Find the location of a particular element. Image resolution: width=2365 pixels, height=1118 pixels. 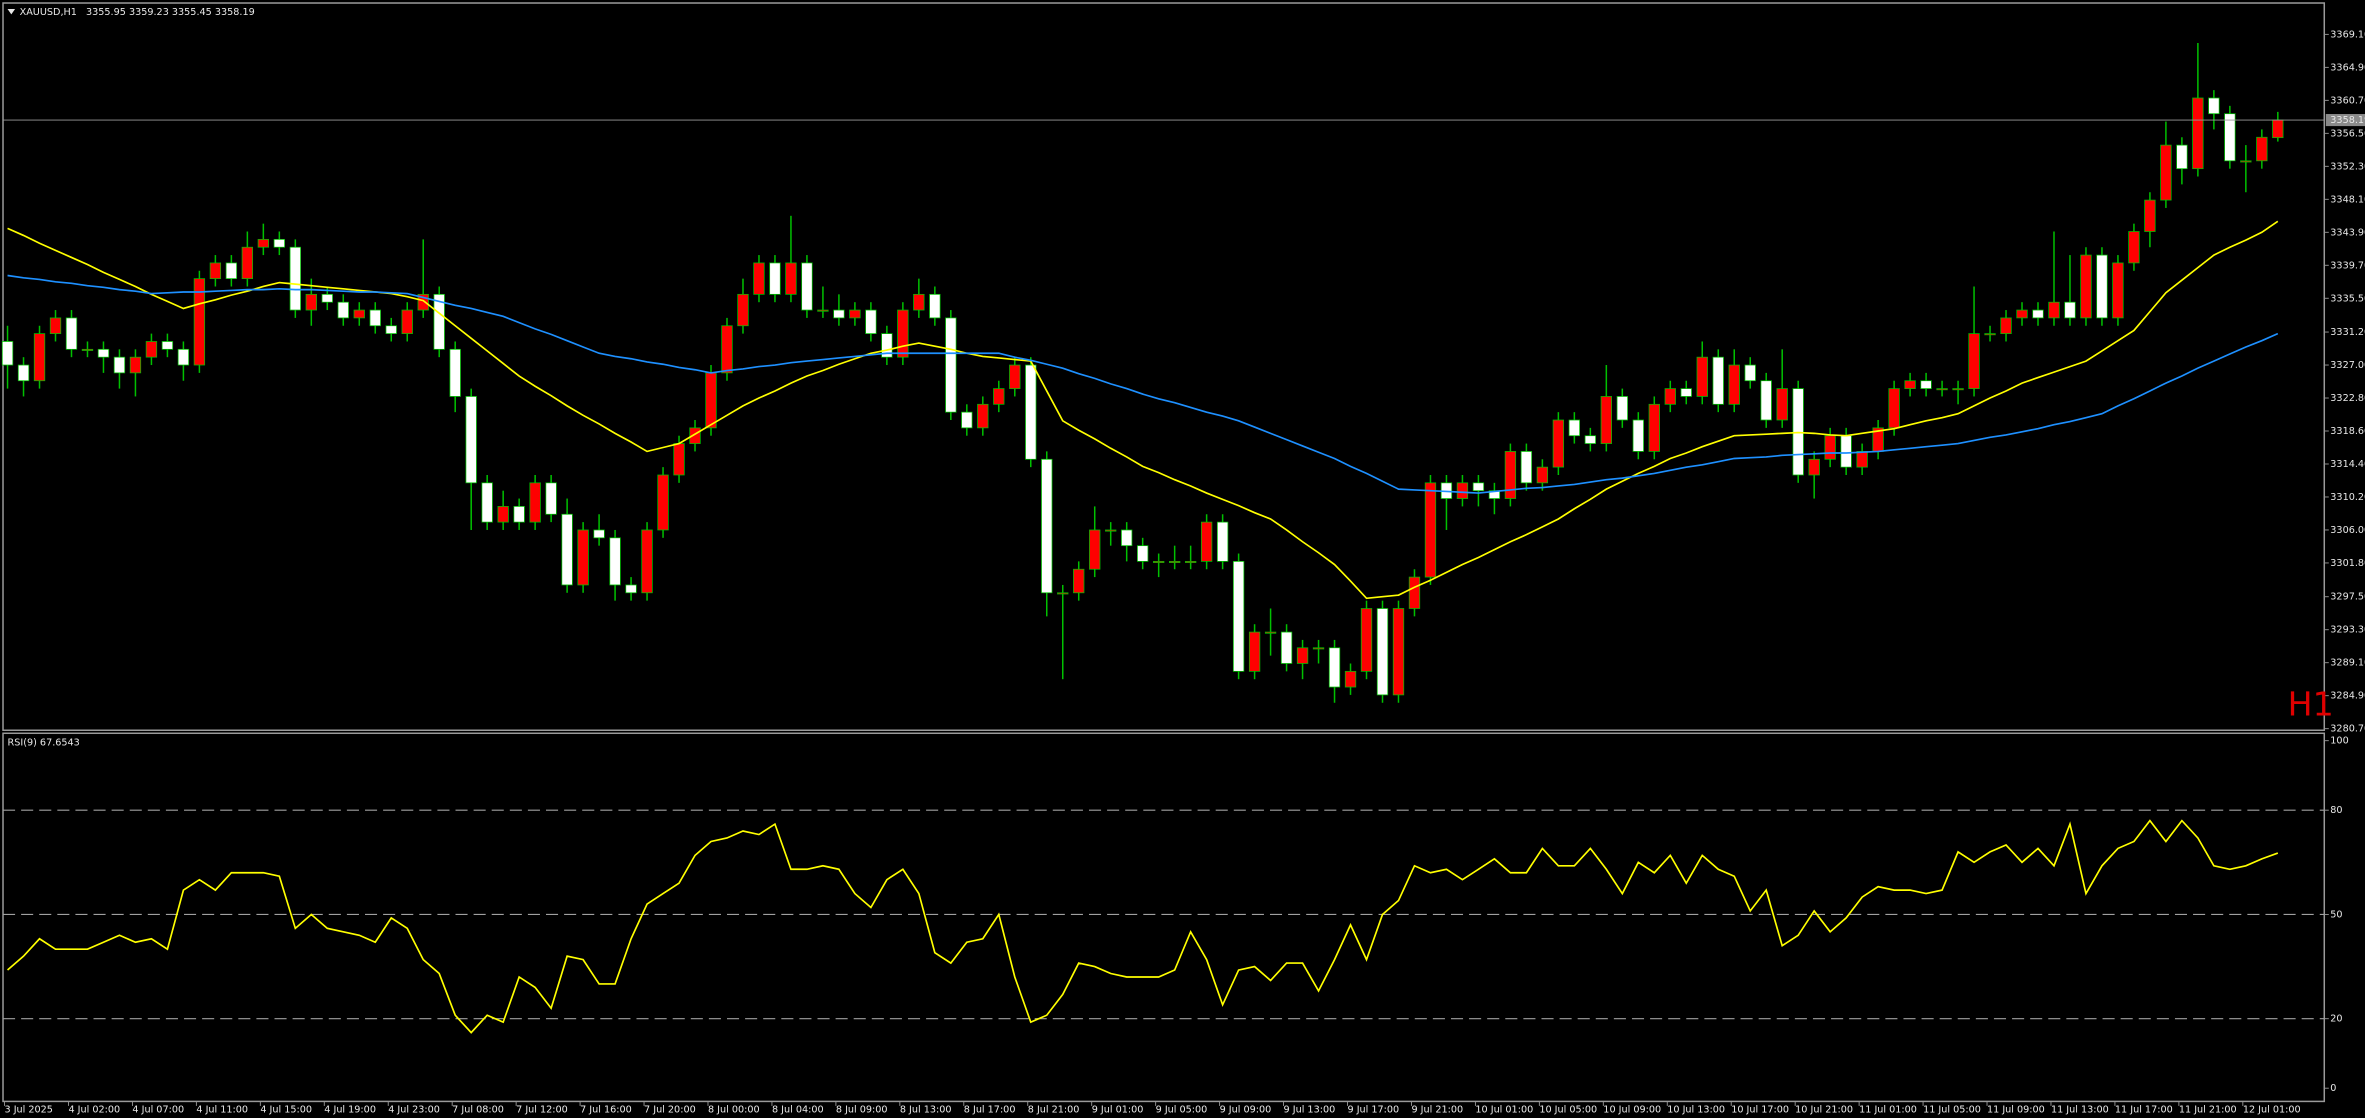

x-tick-label: 10 Jul 01:00 is located at coordinates (1504, 1110).